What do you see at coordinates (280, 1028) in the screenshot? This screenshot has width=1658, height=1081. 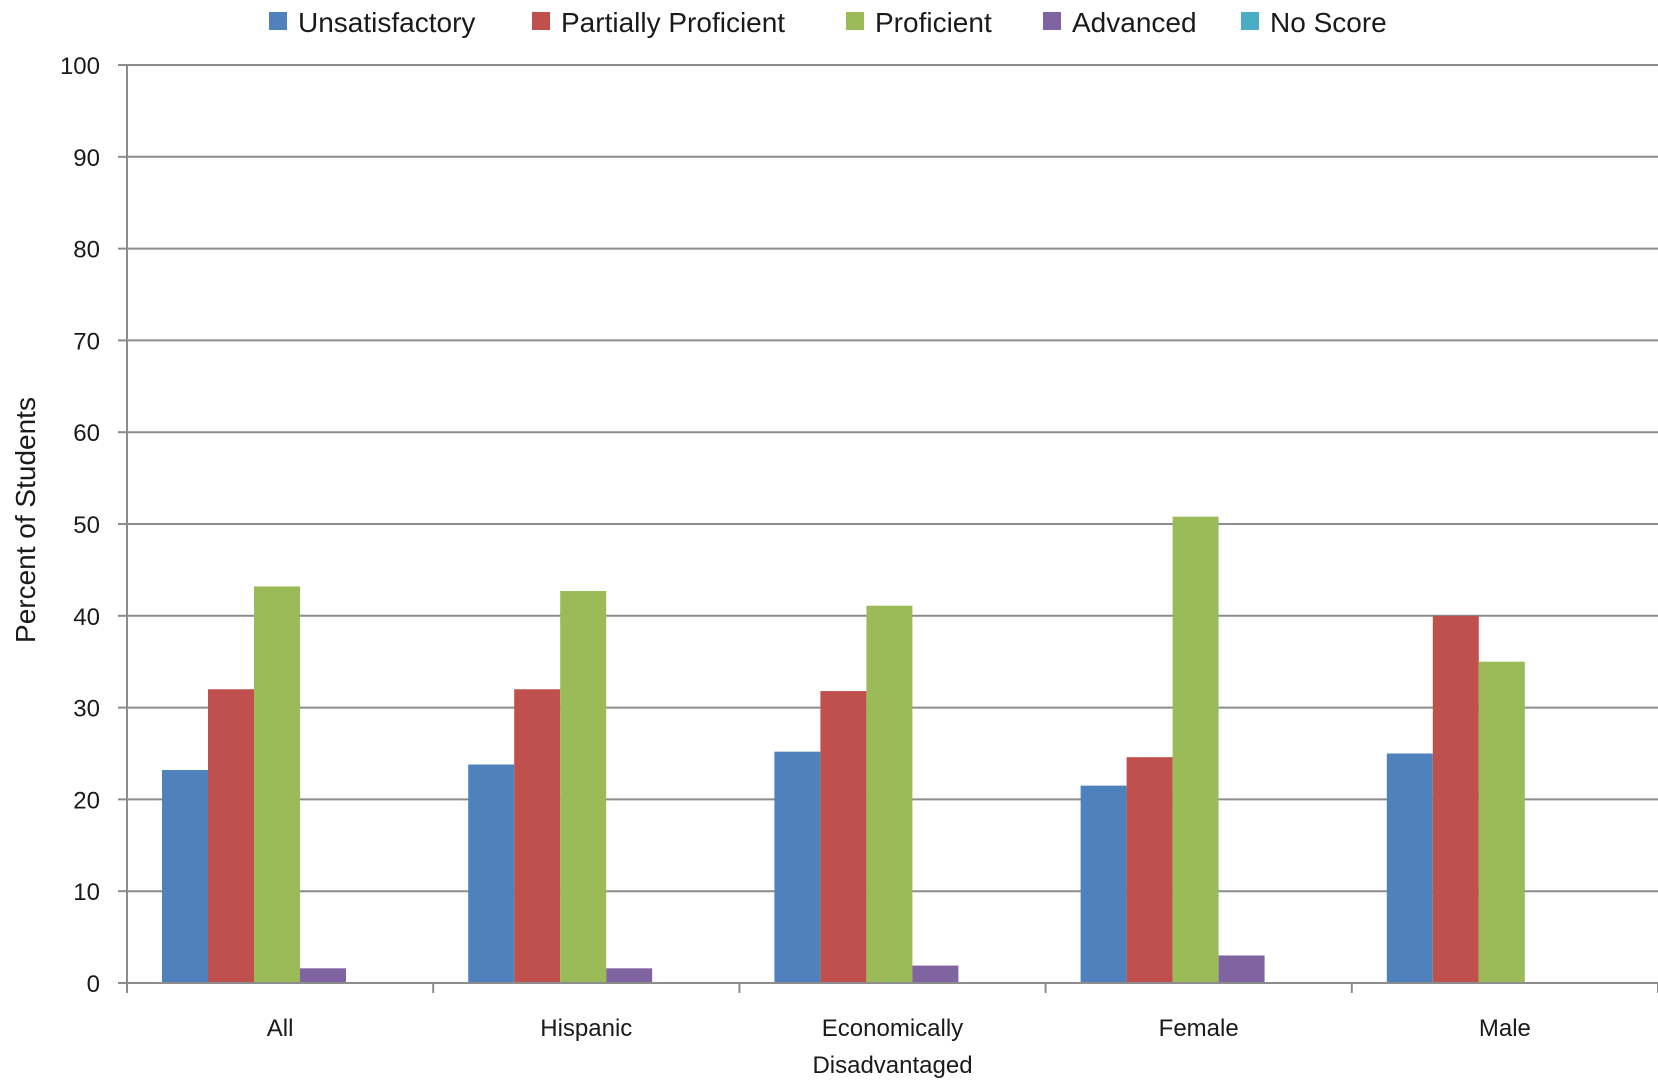 I see `x-category-label: All` at bounding box center [280, 1028].